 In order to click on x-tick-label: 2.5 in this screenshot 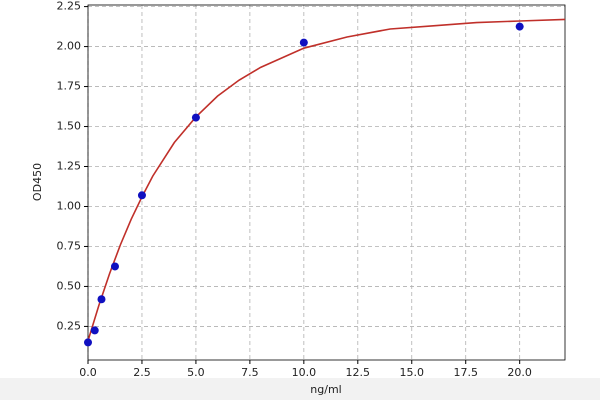, I will do `click(142, 372)`.